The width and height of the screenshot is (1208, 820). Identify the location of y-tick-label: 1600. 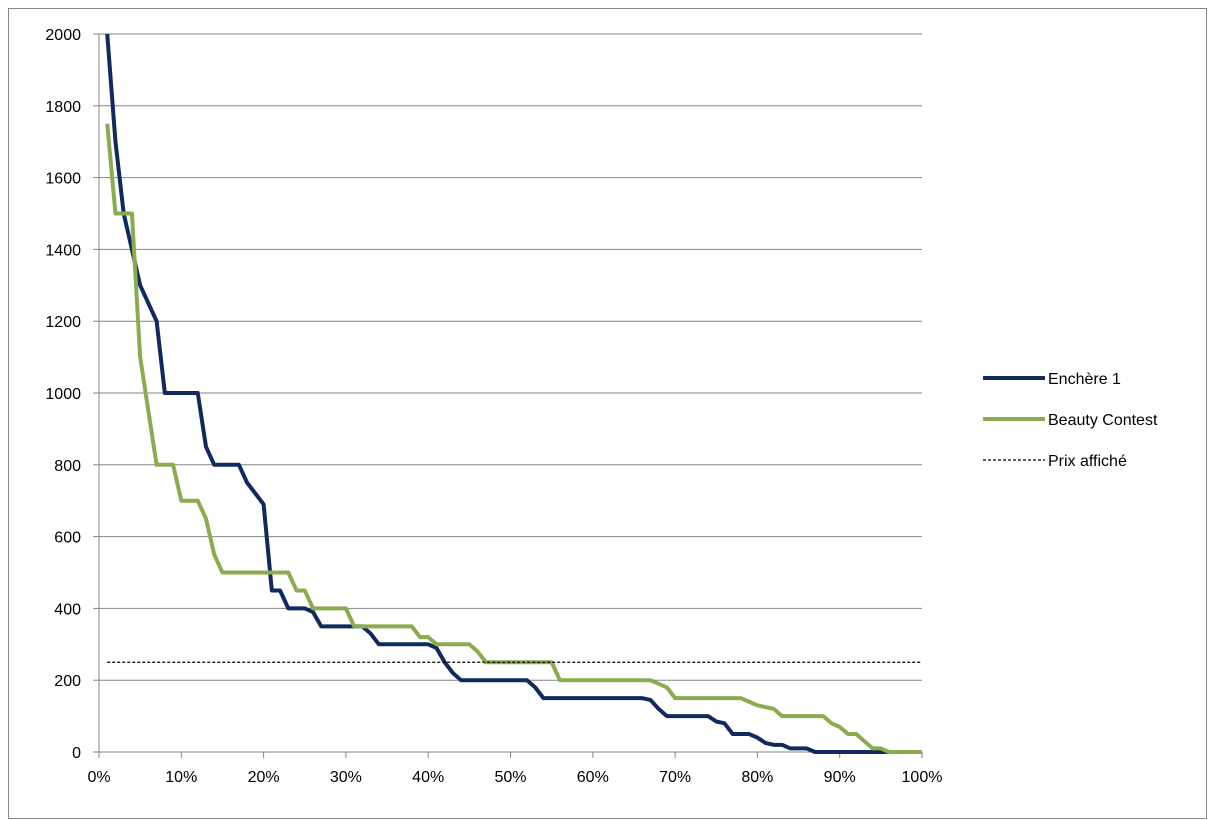
(63, 179).